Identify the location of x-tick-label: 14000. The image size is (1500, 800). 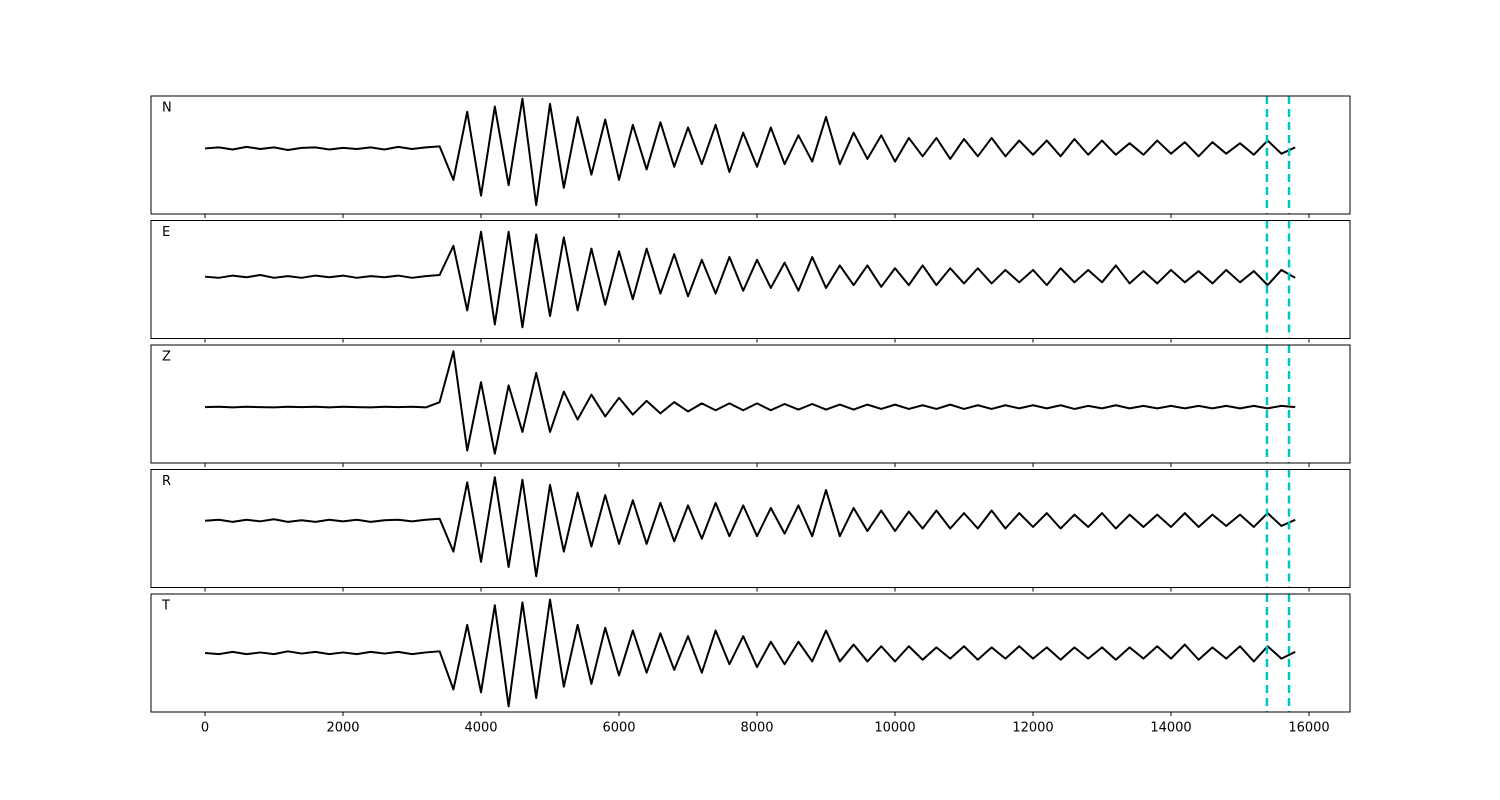
(1170, 728).